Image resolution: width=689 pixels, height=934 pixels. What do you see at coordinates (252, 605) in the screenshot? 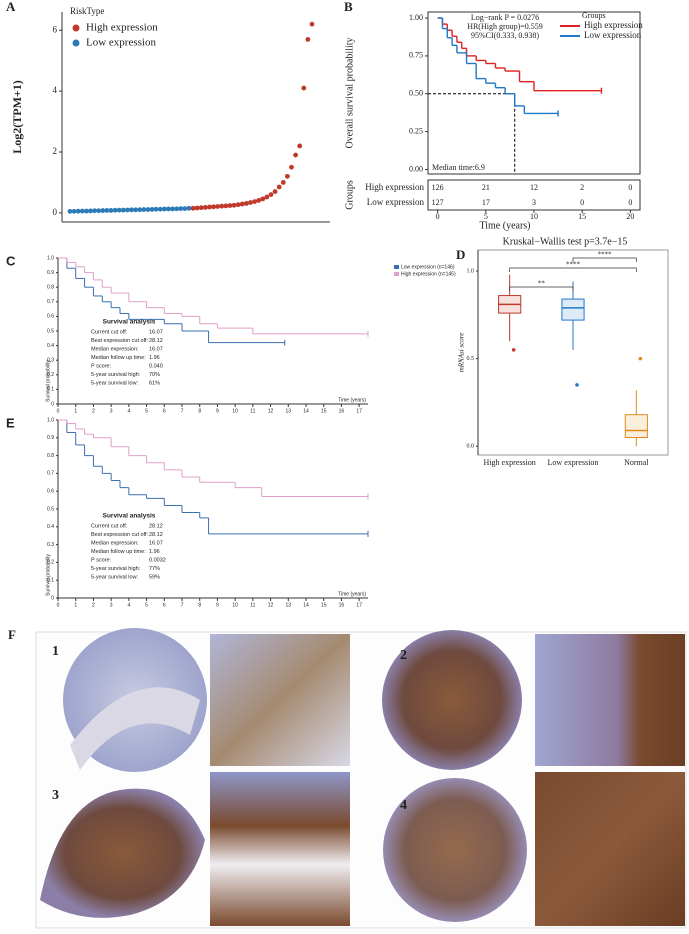
I see `x-tick-label: 11` at bounding box center [252, 605].